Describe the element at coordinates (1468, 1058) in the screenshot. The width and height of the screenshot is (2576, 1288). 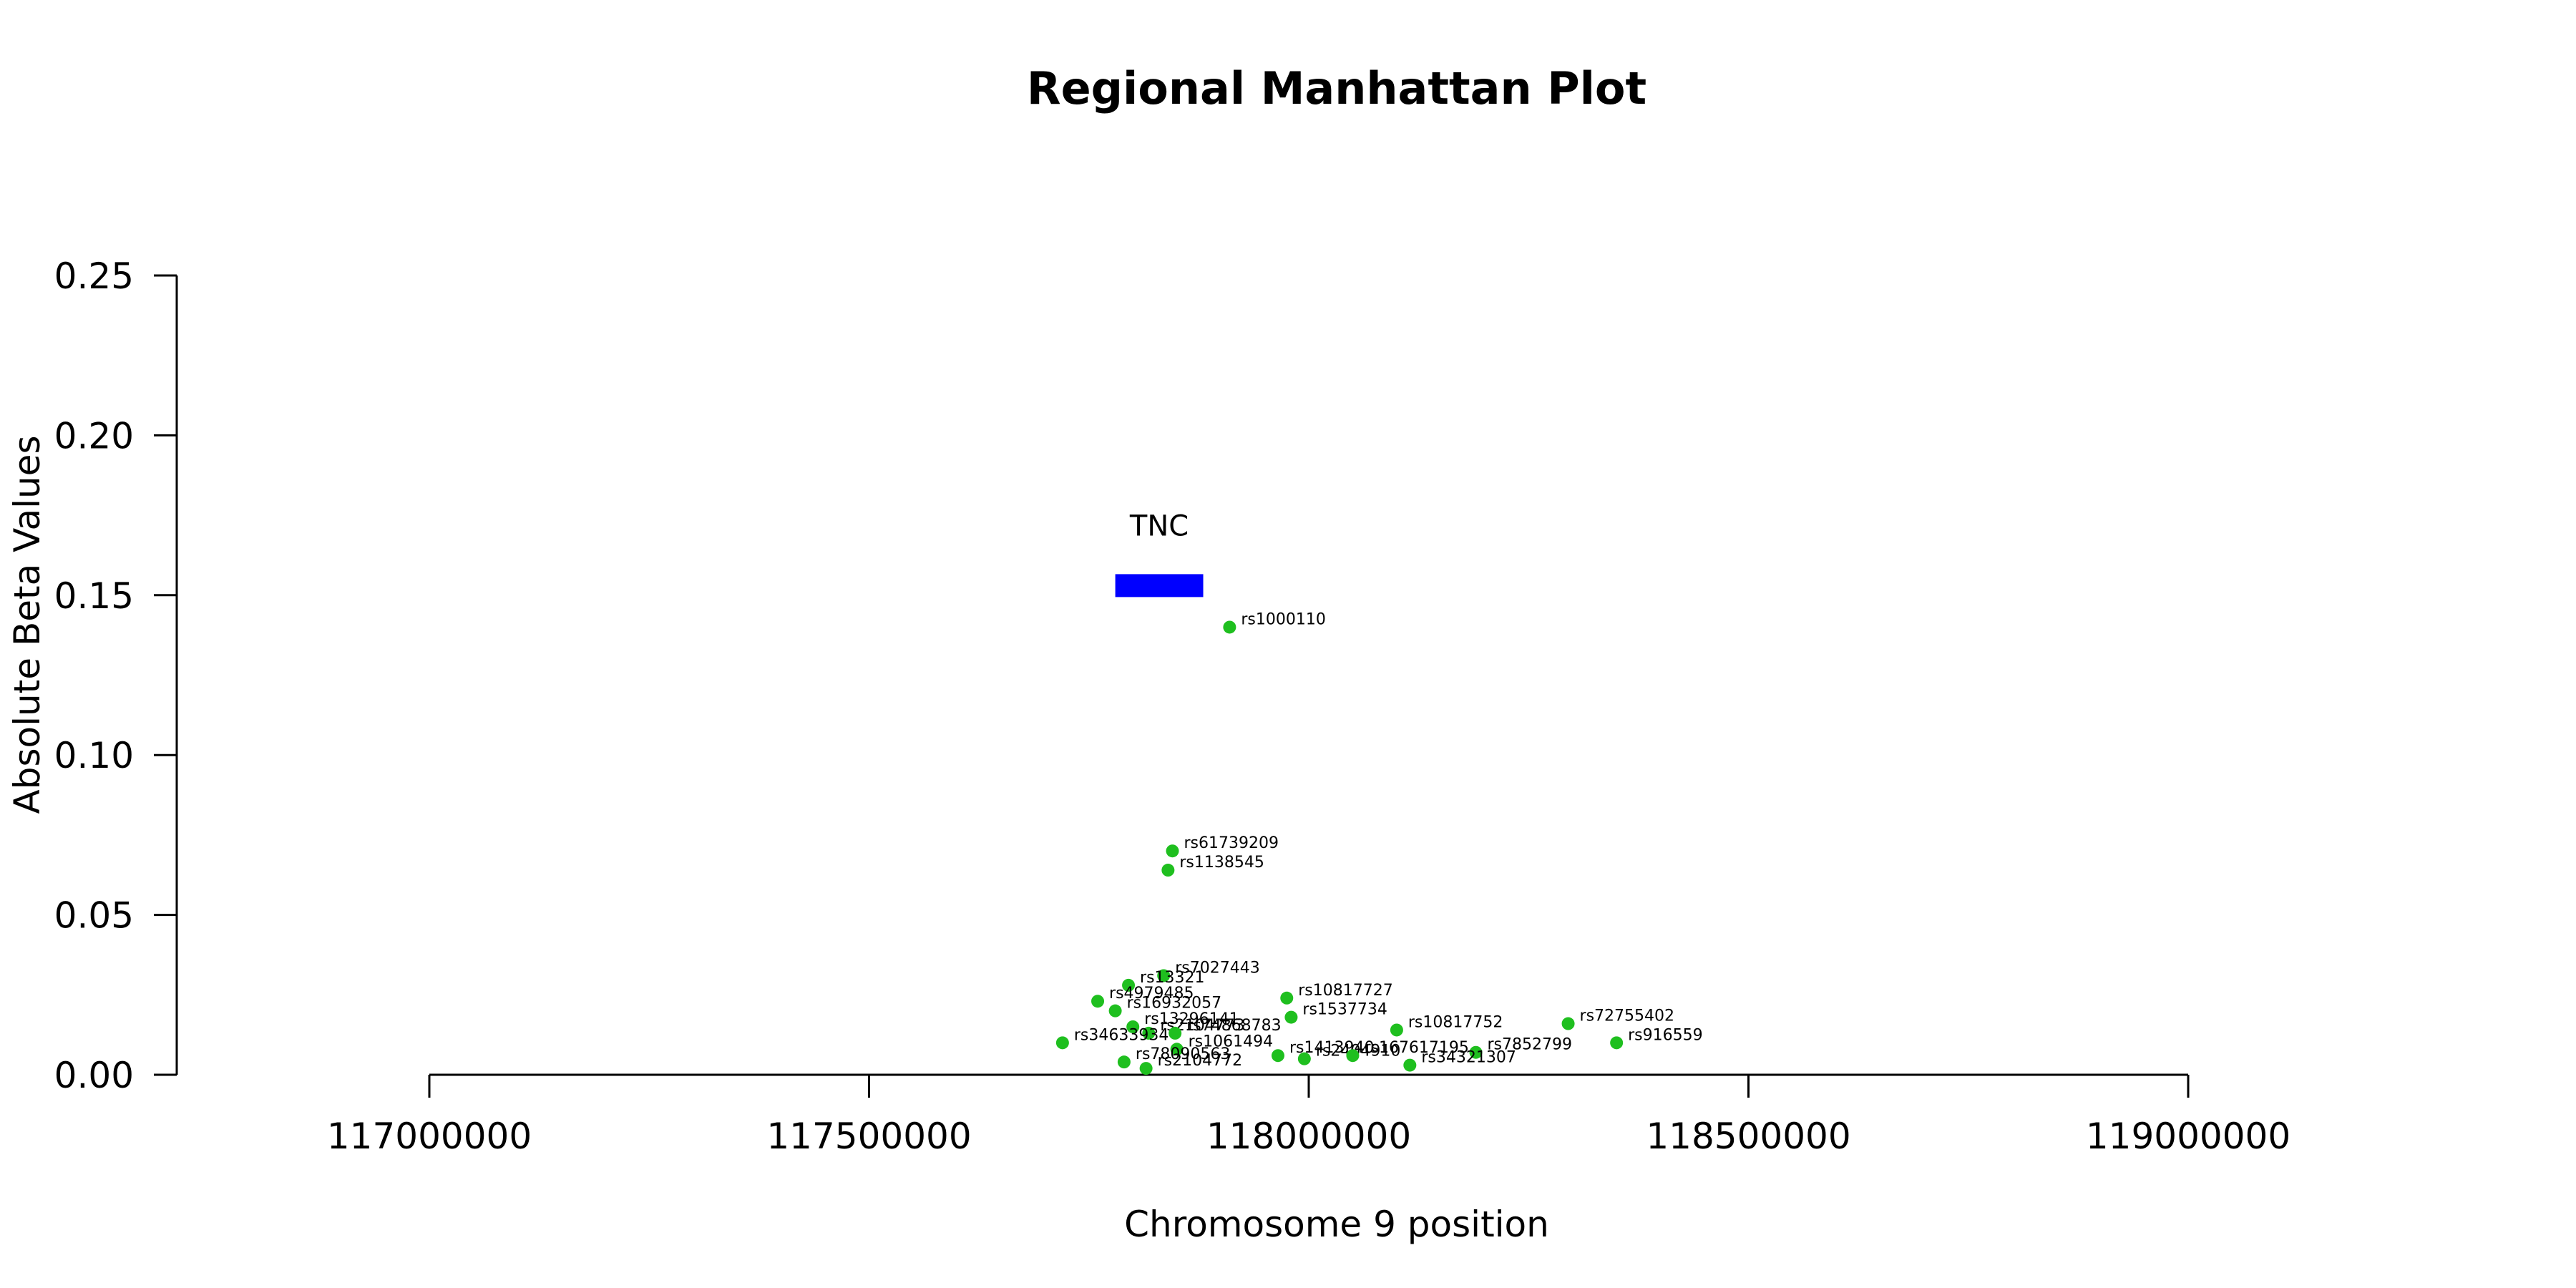
I see `snp-label: rs34321307` at that location.